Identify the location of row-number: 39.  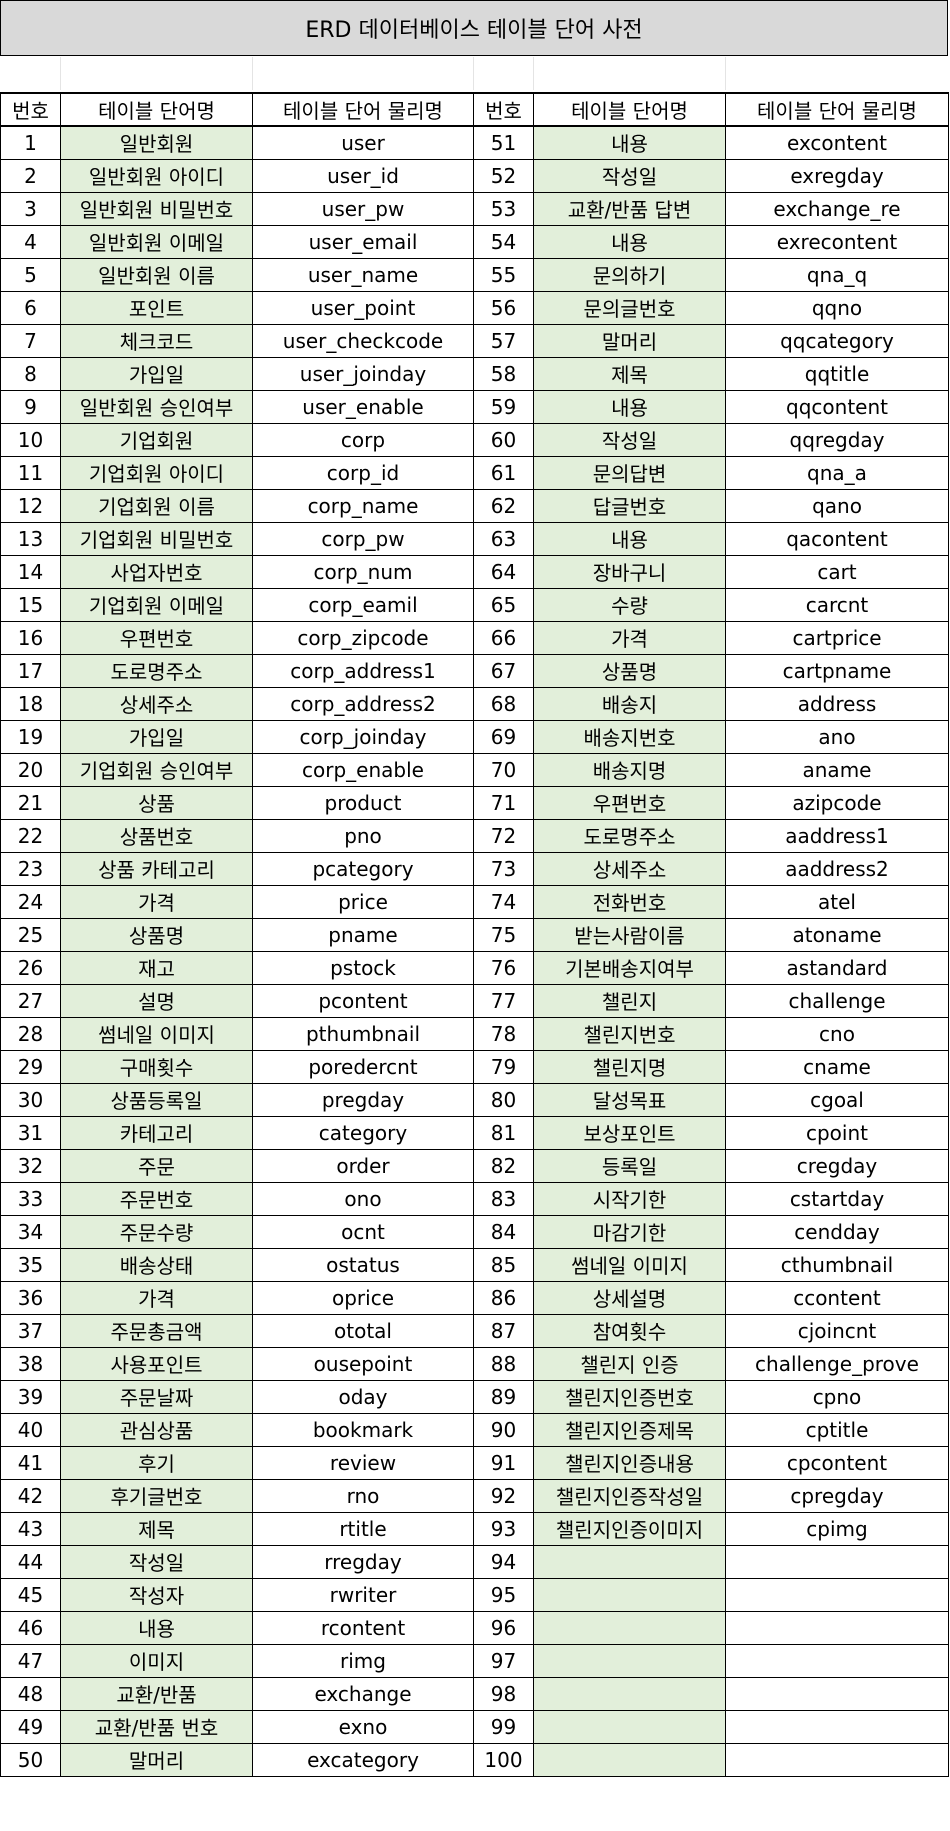
(30, 1396).